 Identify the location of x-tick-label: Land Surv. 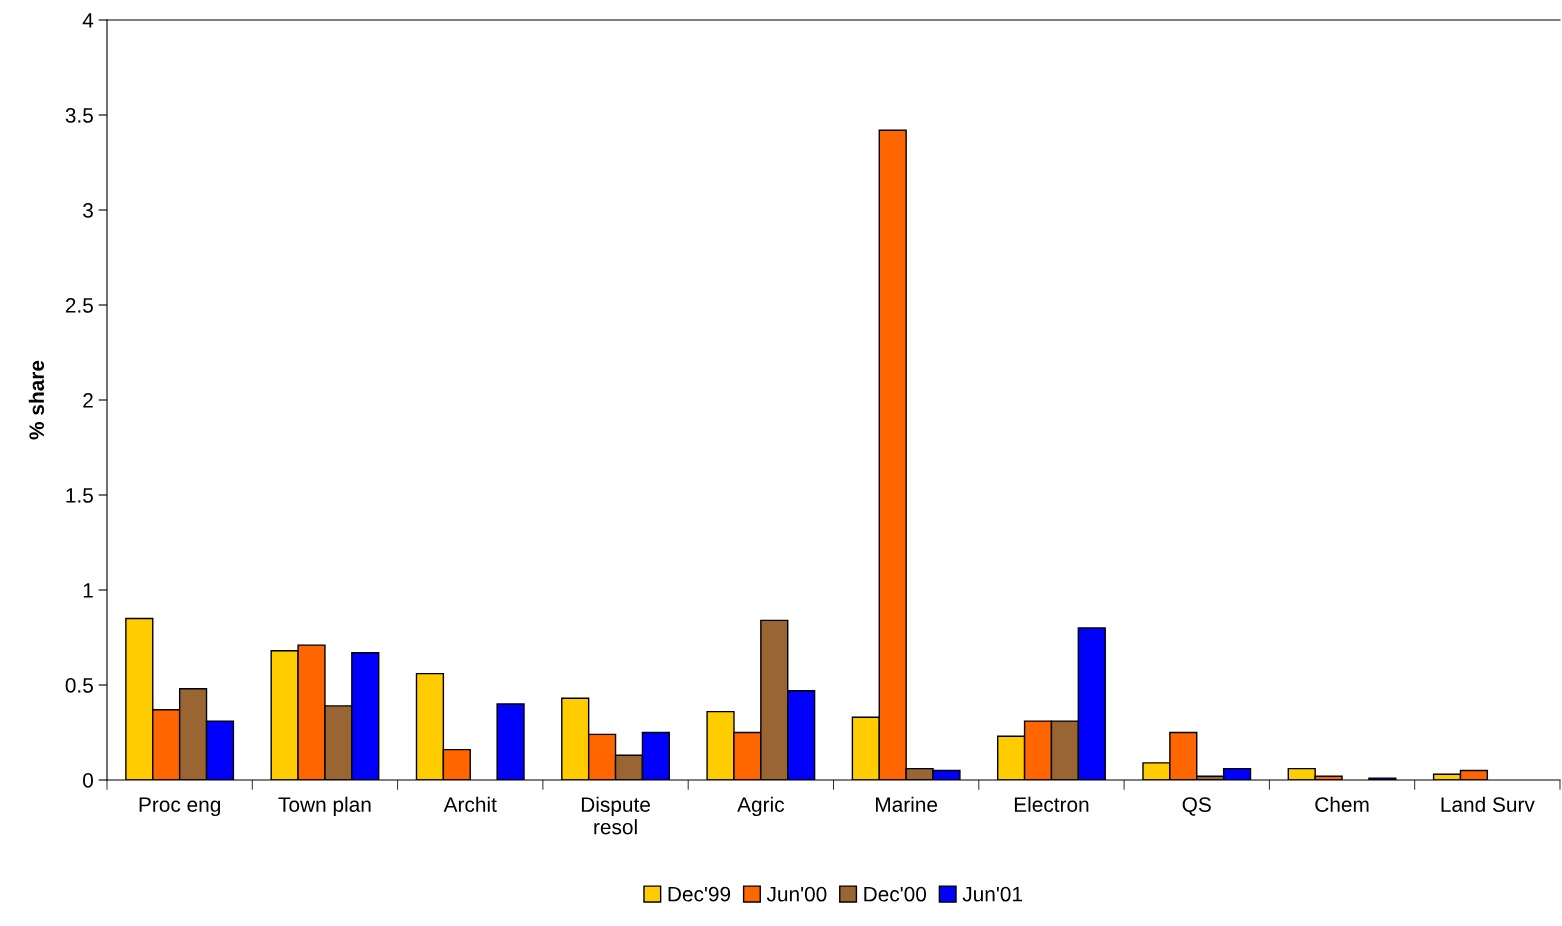
(1488, 804).